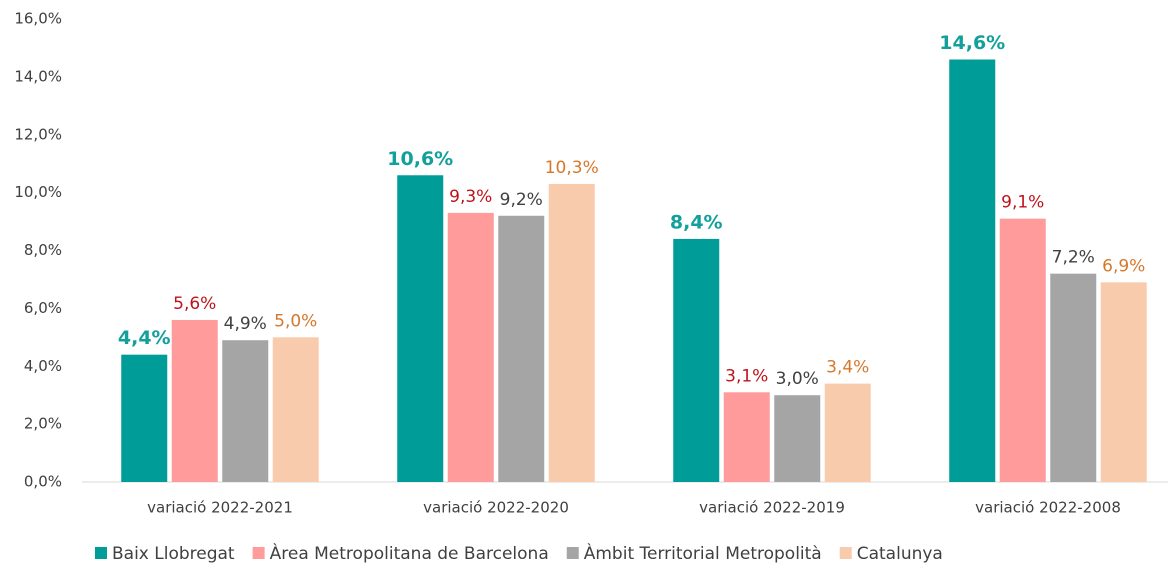 This screenshot has width=1176, height=568. Describe the element at coordinates (1123, 266) in the screenshot. I see `value-label: 6,9%` at that location.